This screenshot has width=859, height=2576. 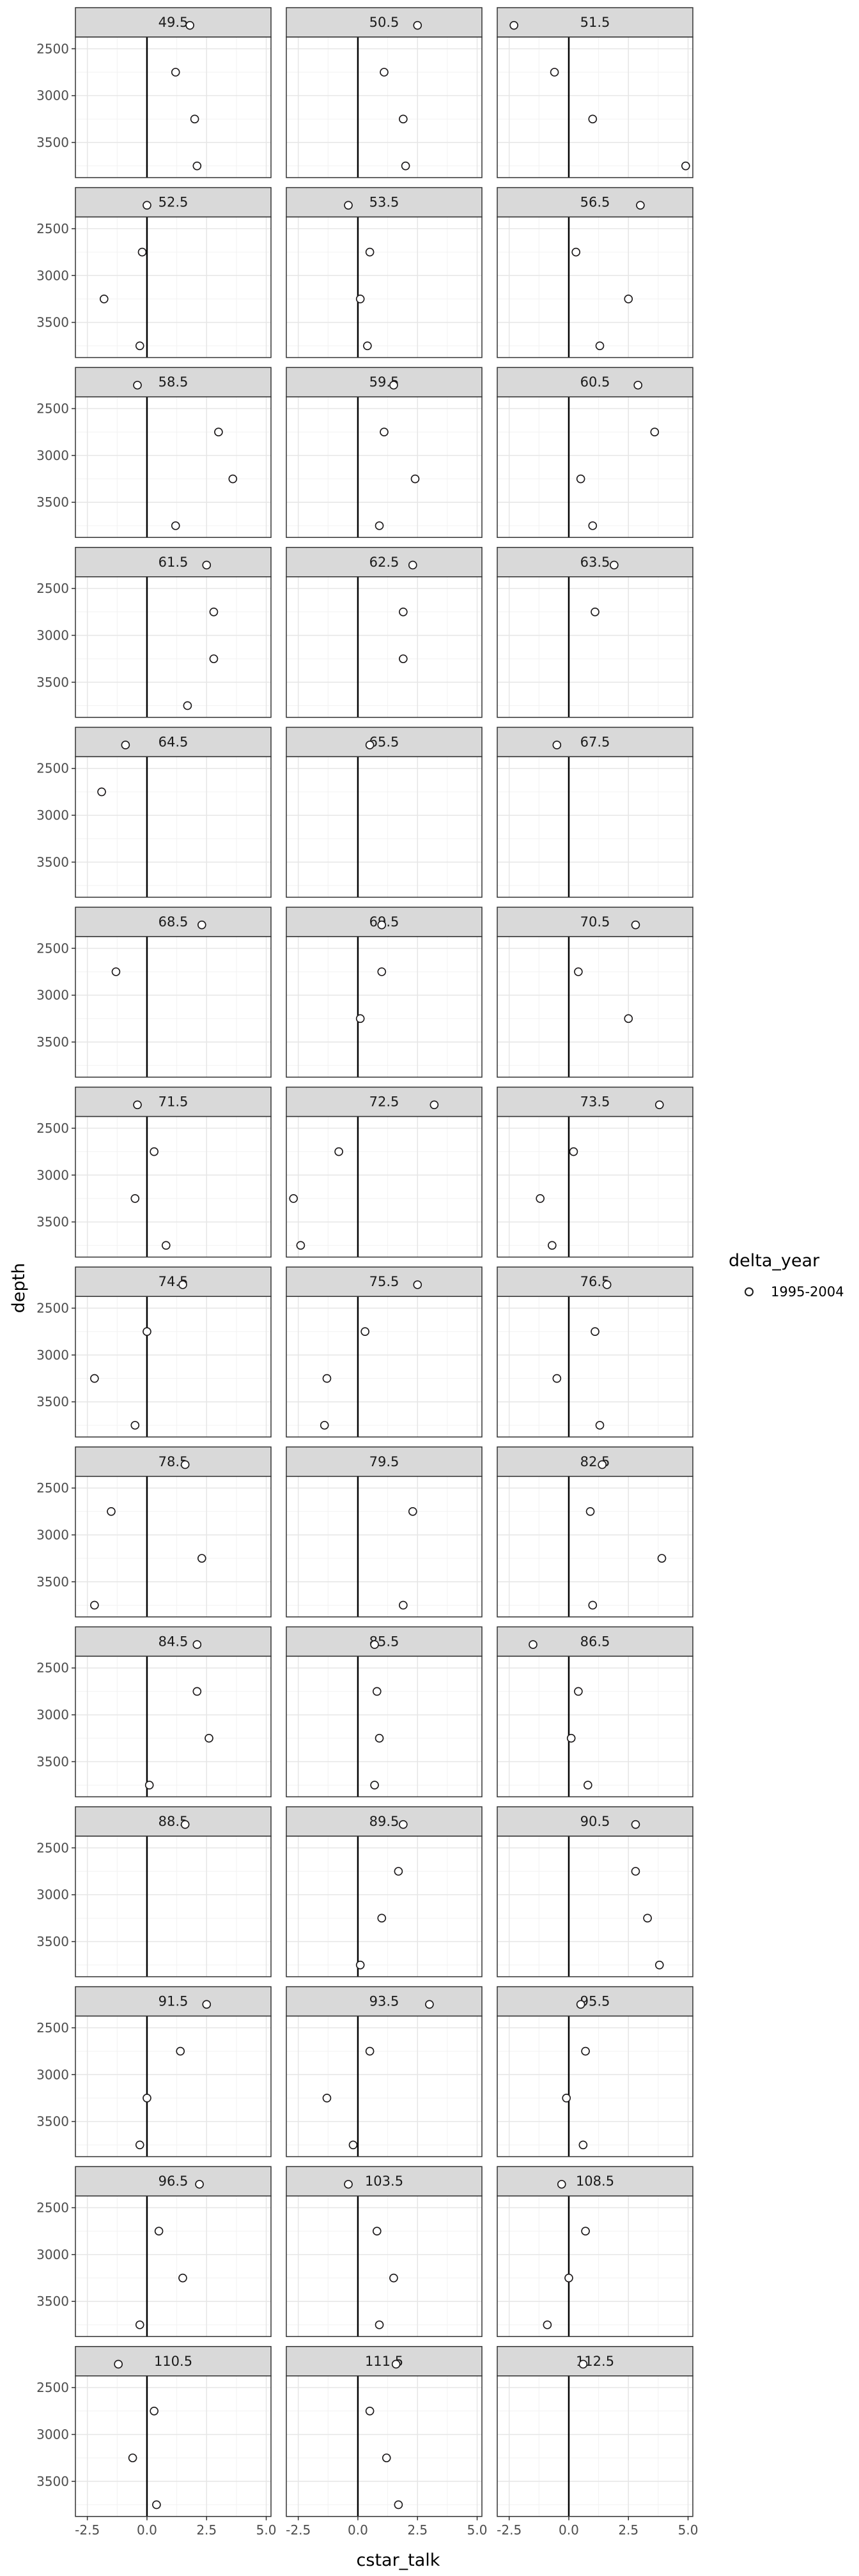 I want to click on facet-panel: 56.5, so click(x=595, y=272).